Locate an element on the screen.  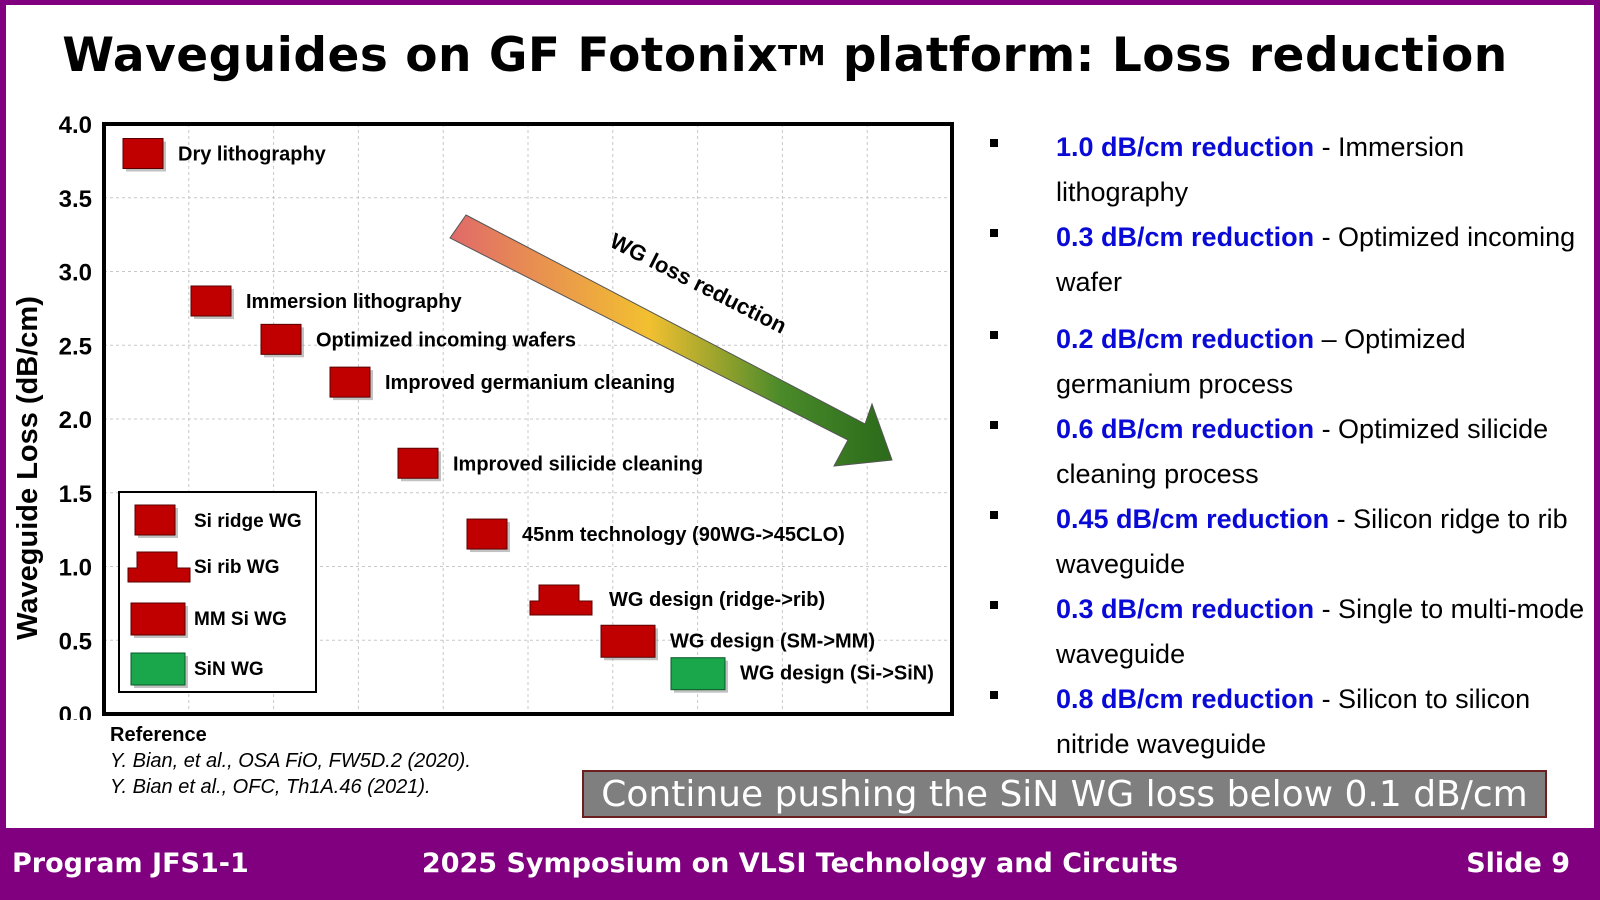
data-point: WG design (ridge->rib) is located at coordinates (677, 600).